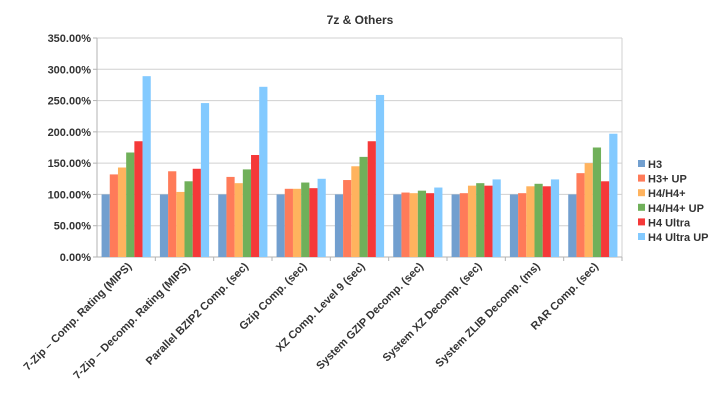 The height and width of the screenshot is (405, 720). Describe the element at coordinates (676, 209) in the screenshot. I see `legend-label: H4/H4+ UP` at that location.